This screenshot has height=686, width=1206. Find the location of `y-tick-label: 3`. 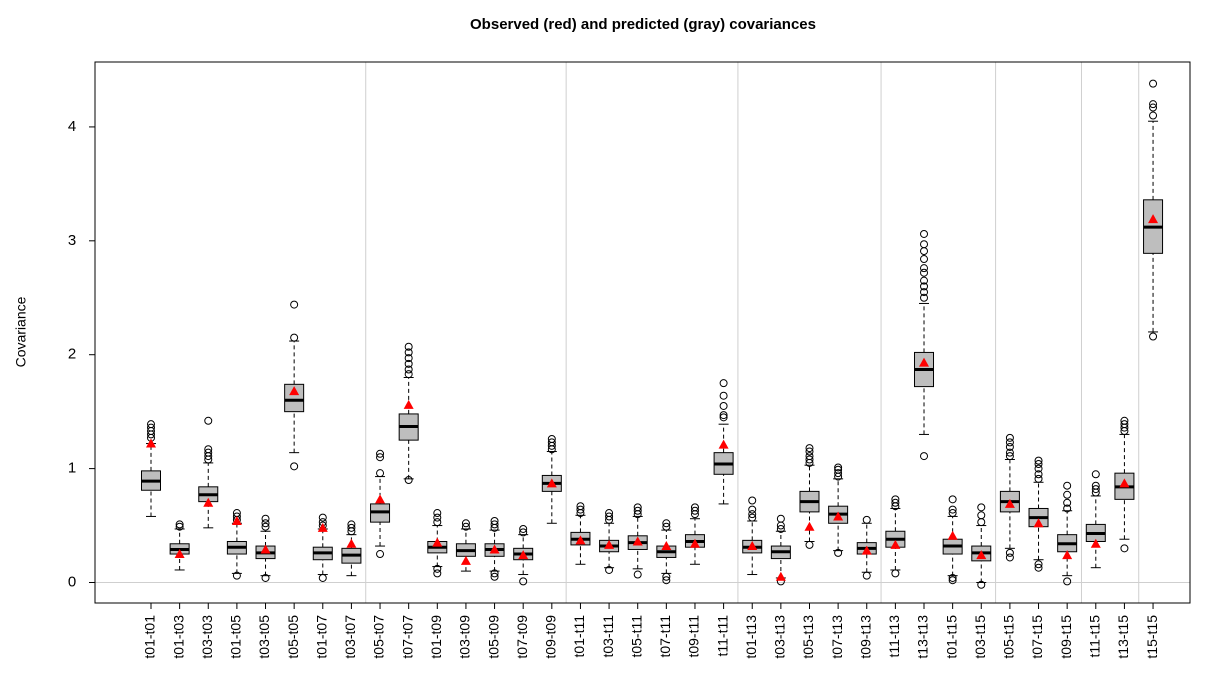

y-tick-label: 3 is located at coordinates (72, 240).